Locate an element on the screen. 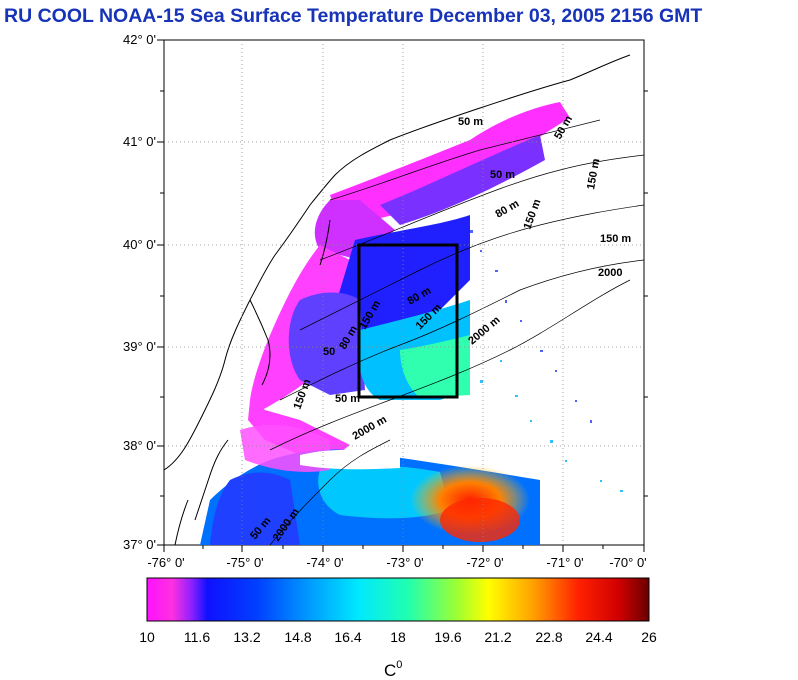 This screenshot has height=680, width=798. lon-label: -72° 0' is located at coordinates (484, 562).